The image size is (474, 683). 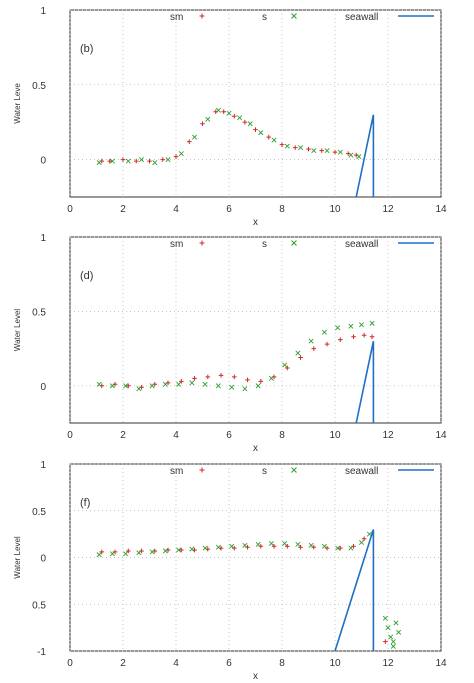 I want to click on legend-swatch-sm, so click(x=202, y=470).